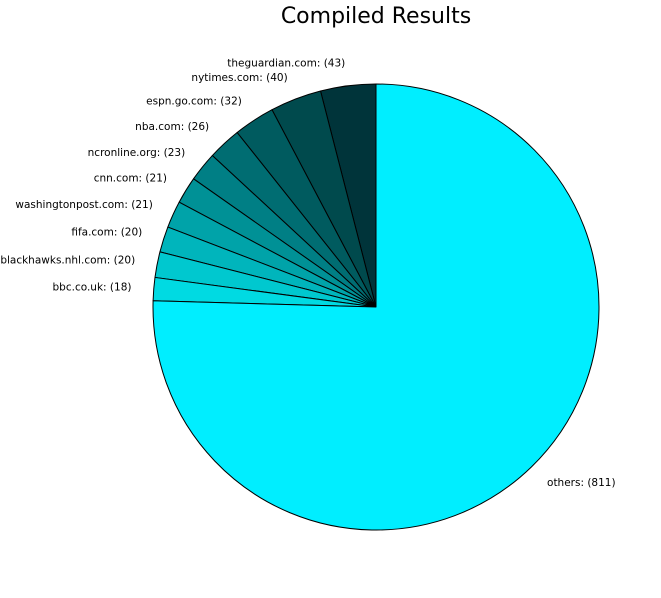 The width and height of the screenshot is (661, 598). Describe the element at coordinates (239, 78) in the screenshot. I see `pie-slice-label-1: nytimes.com: (40)` at that location.